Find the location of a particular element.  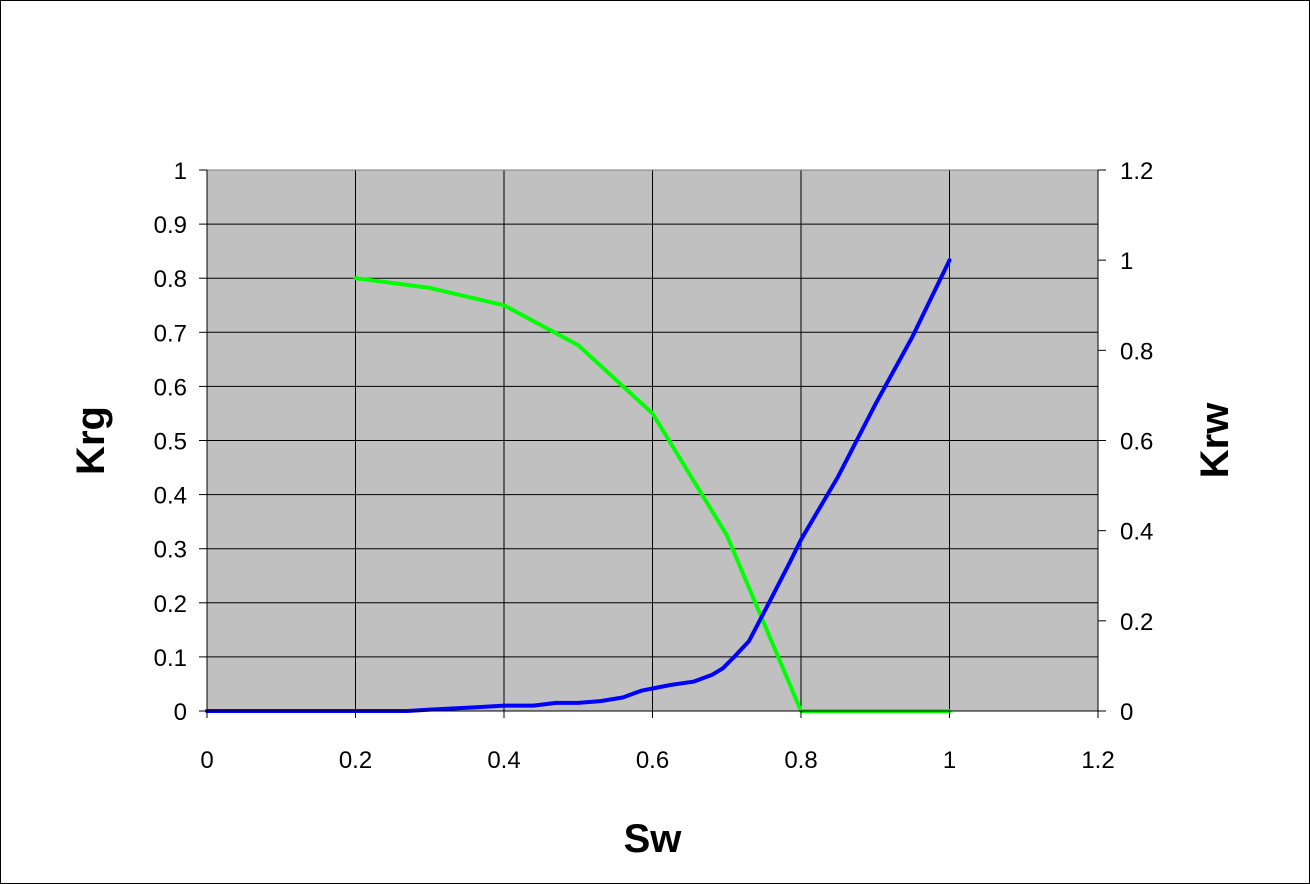

x-tick-label: 0 is located at coordinates (206, 760).